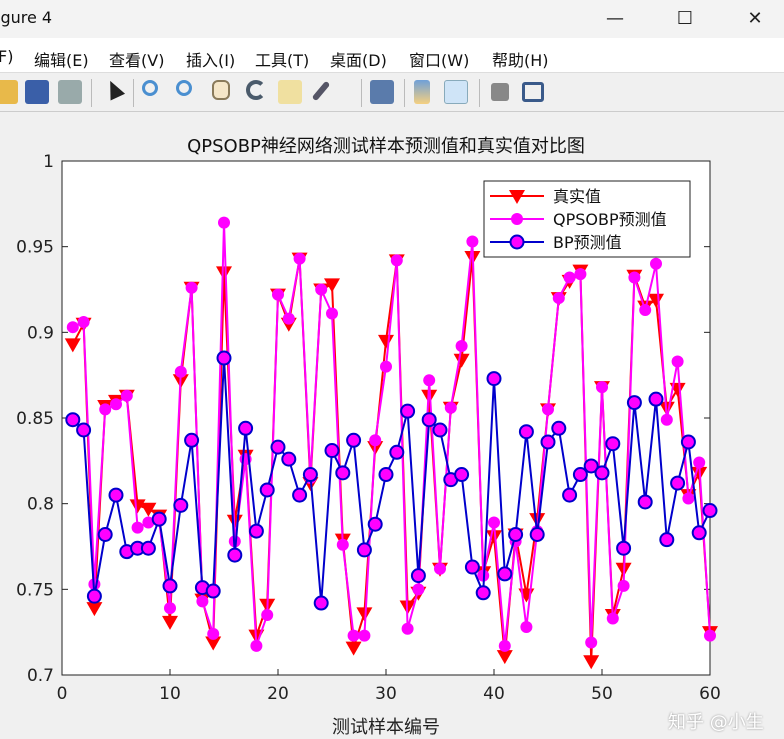  What do you see at coordinates (422, 92) in the screenshot?
I see `colorbar-icon` at bounding box center [422, 92].